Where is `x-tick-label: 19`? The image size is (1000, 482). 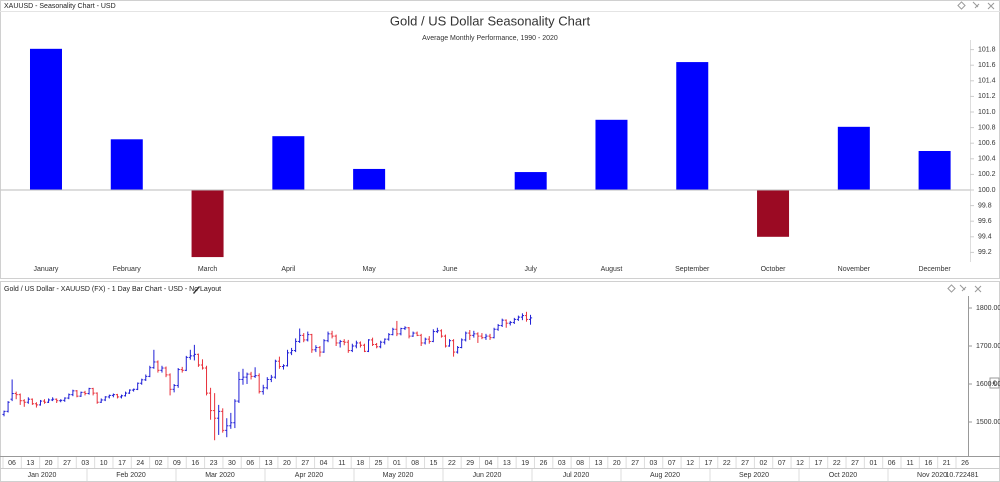
x-tick-label: 19 is located at coordinates (525, 463).